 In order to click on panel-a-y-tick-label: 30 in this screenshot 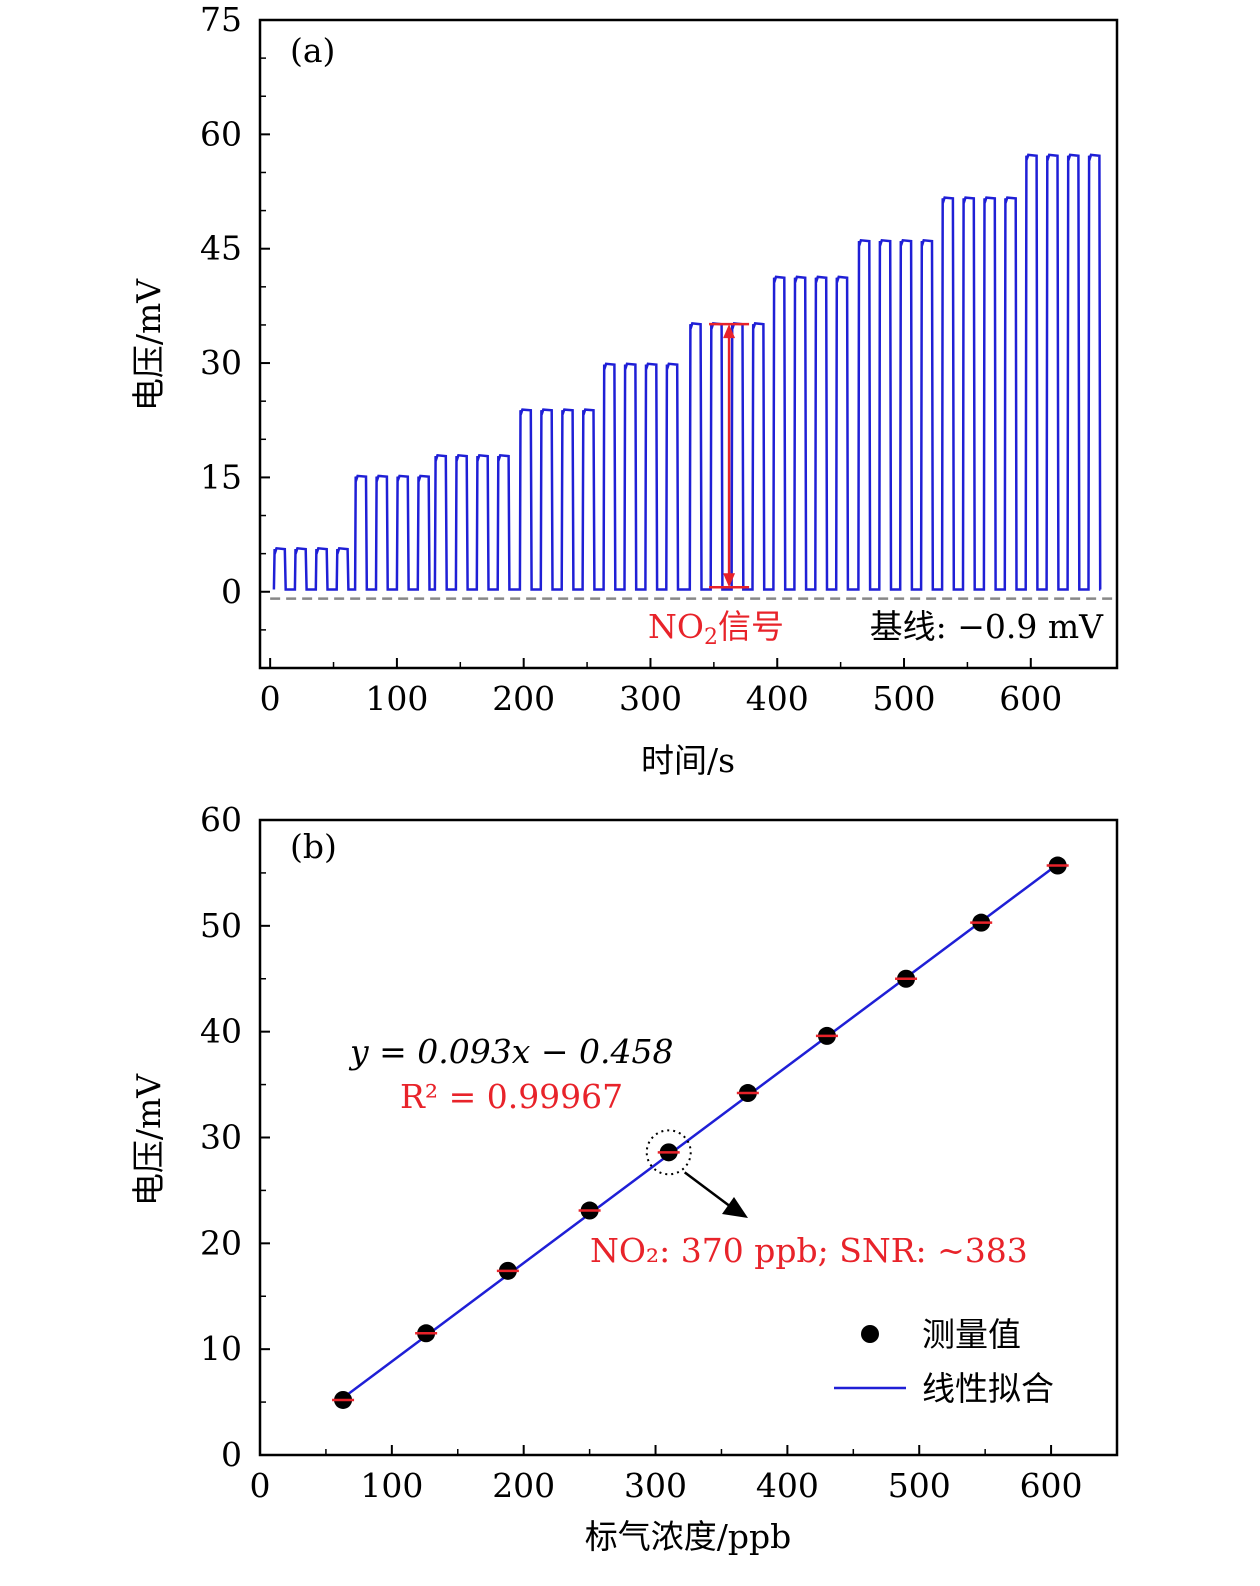, I will do `click(221, 362)`.